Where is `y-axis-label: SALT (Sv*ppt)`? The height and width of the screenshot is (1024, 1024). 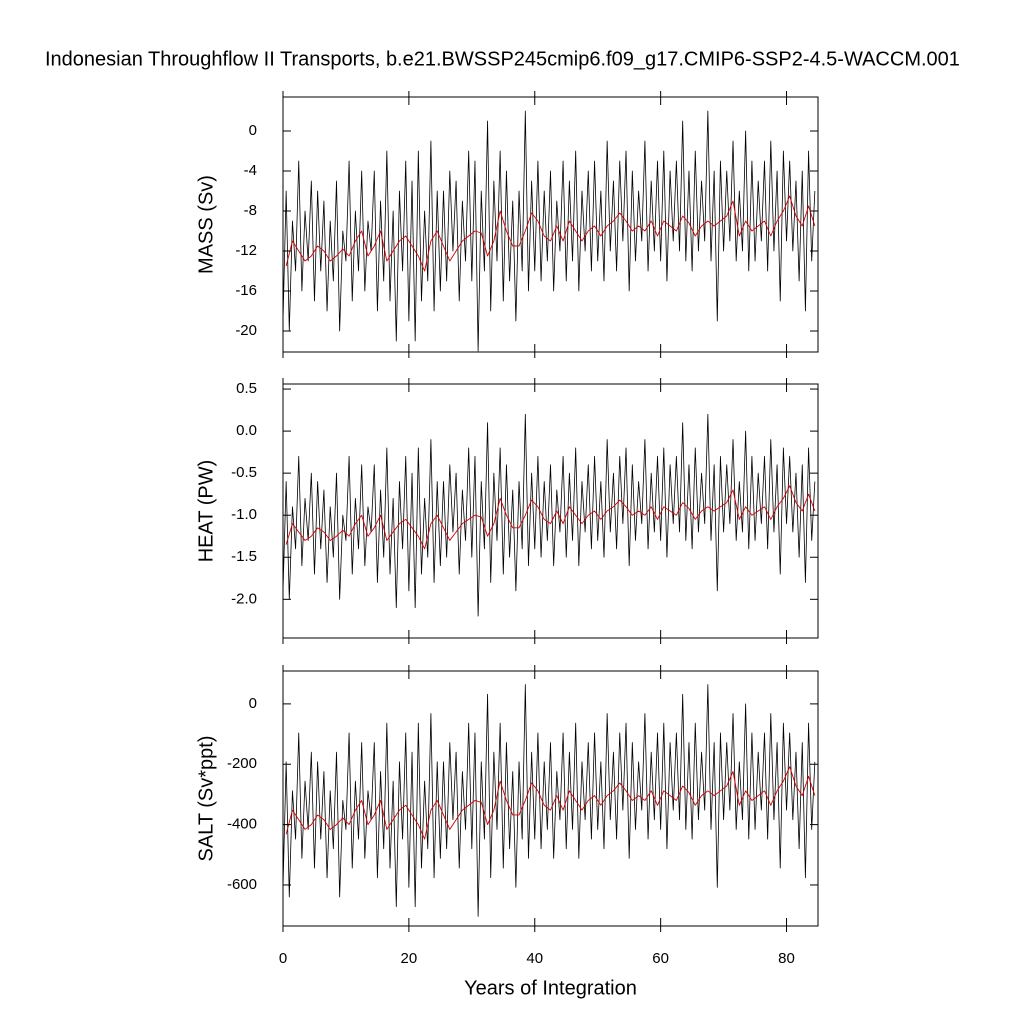
y-axis-label: SALT (Sv*ppt) is located at coordinates (206, 799).